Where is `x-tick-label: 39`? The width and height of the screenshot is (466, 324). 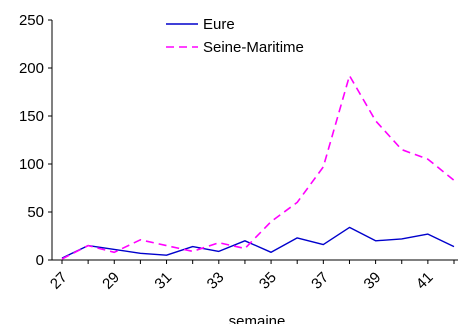
x-tick-label: 39 is located at coordinates (373, 281).